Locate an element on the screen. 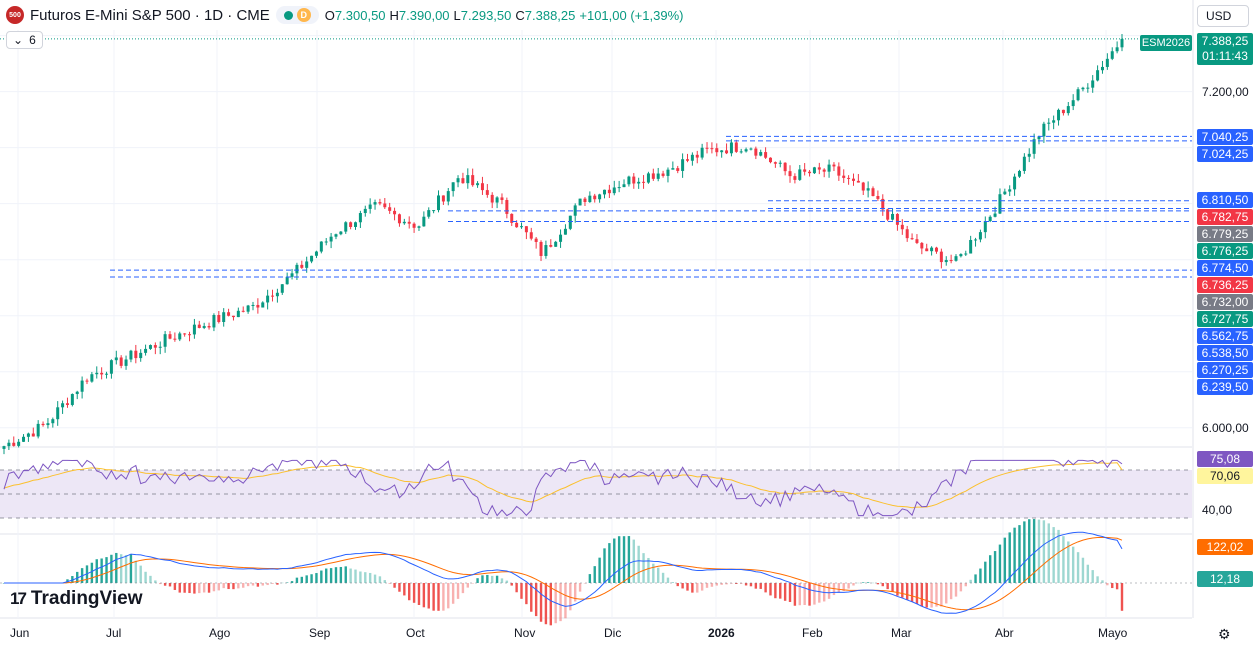 The height and width of the screenshot is (647, 1258). price-level-tag: 6.562,75 is located at coordinates (1225, 336).